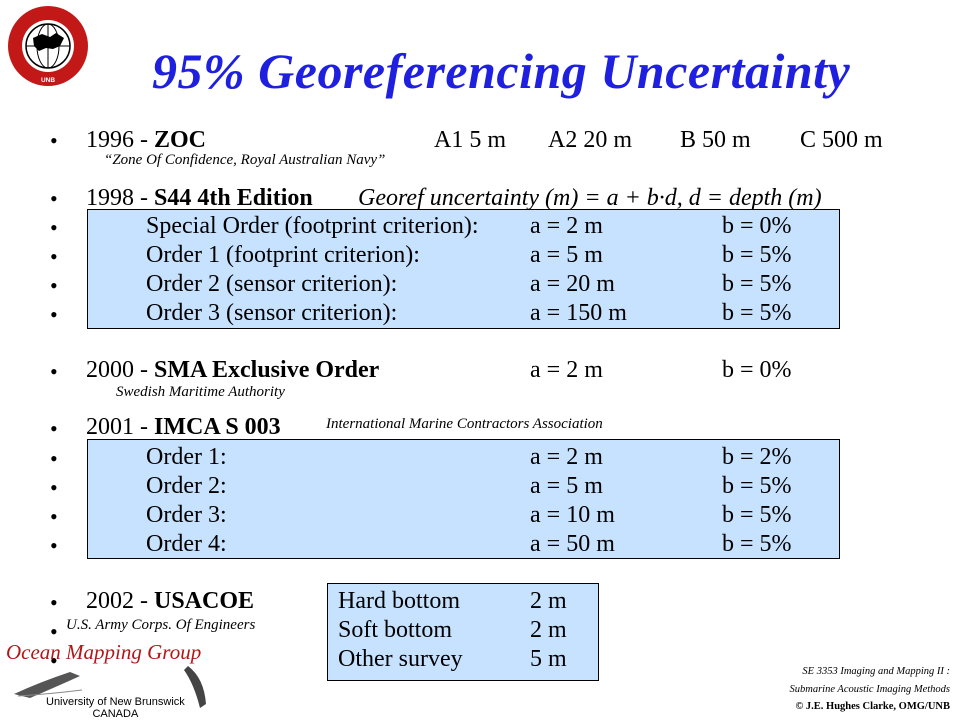 The width and height of the screenshot is (960, 720). What do you see at coordinates (572, 544) in the screenshot?
I see `imca-order-a: a = 50 m` at bounding box center [572, 544].